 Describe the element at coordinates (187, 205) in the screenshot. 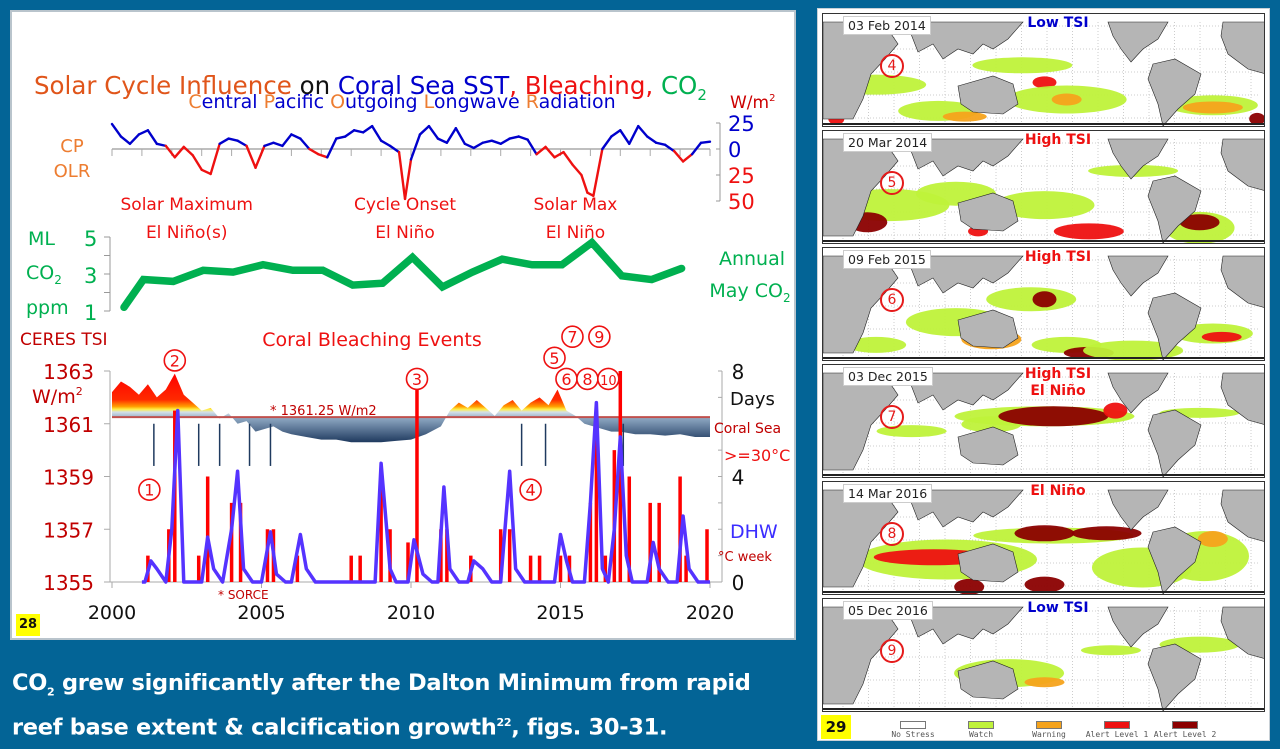

I see `olr-annotation-line1: Solar Maximum` at that location.